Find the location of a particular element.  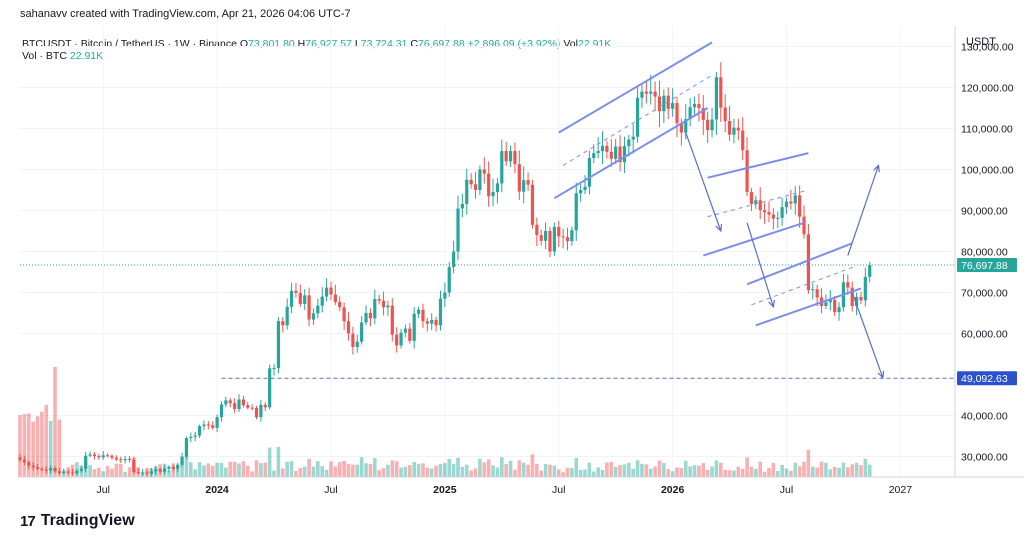

tradingview-logo: 17 TradingView is located at coordinates (77, 521).